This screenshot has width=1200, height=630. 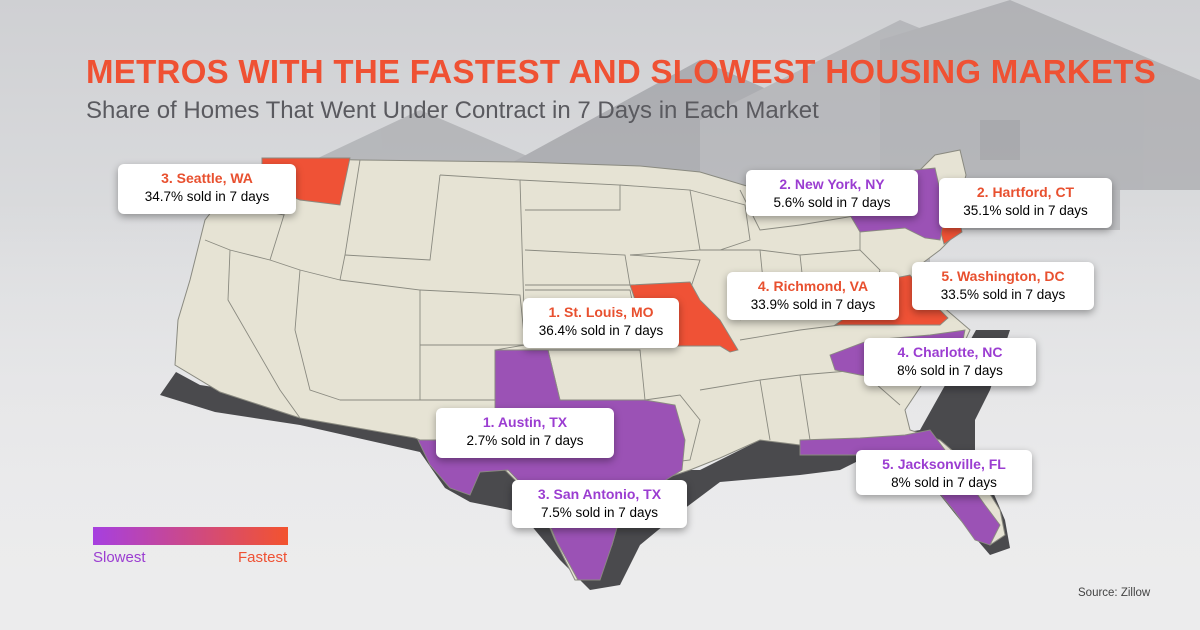 I want to click on callout-stat: 2.7% sold in 7 days, so click(x=525, y=440).